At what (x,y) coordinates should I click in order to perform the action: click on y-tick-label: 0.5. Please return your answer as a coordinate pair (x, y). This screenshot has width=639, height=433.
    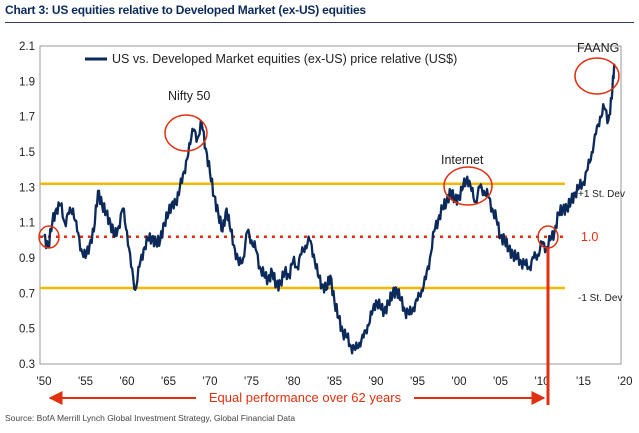
    Looking at the image, I should click on (27, 330).